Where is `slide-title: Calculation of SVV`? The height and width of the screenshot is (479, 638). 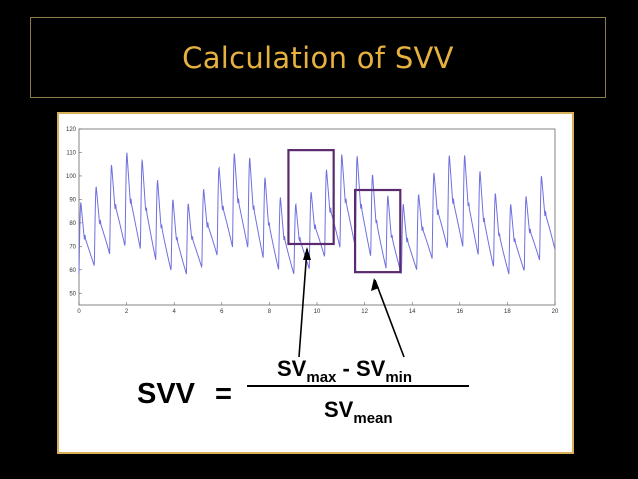 slide-title: Calculation of SVV is located at coordinates (318, 57).